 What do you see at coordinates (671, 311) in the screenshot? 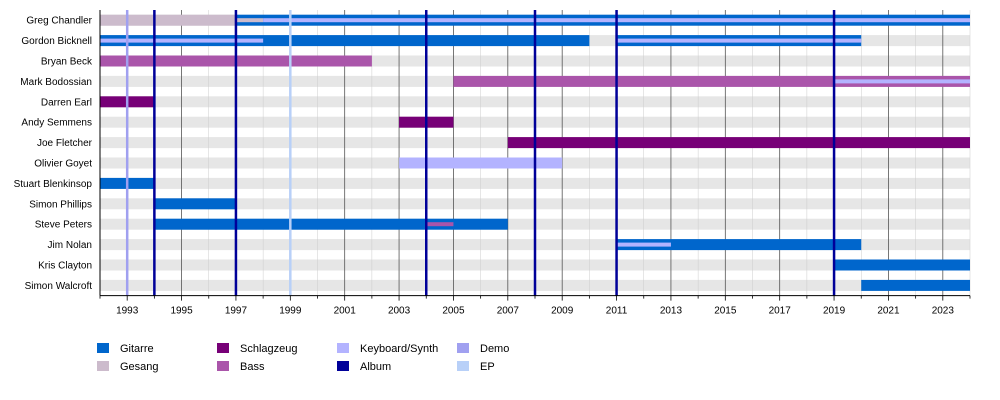
I see `year-tick-label: 2013` at bounding box center [671, 311].